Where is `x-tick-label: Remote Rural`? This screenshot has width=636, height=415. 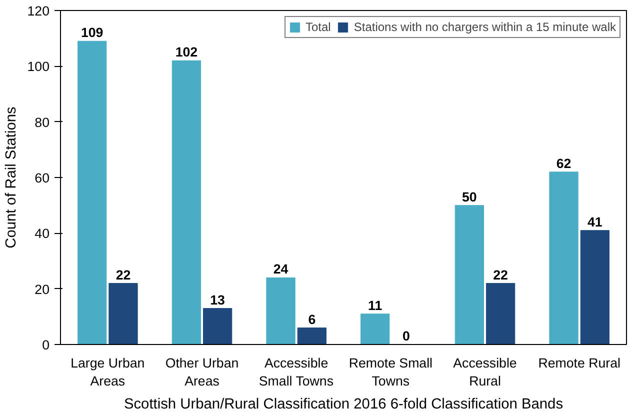 x-tick-label: Remote Rural is located at coordinates (579, 363).